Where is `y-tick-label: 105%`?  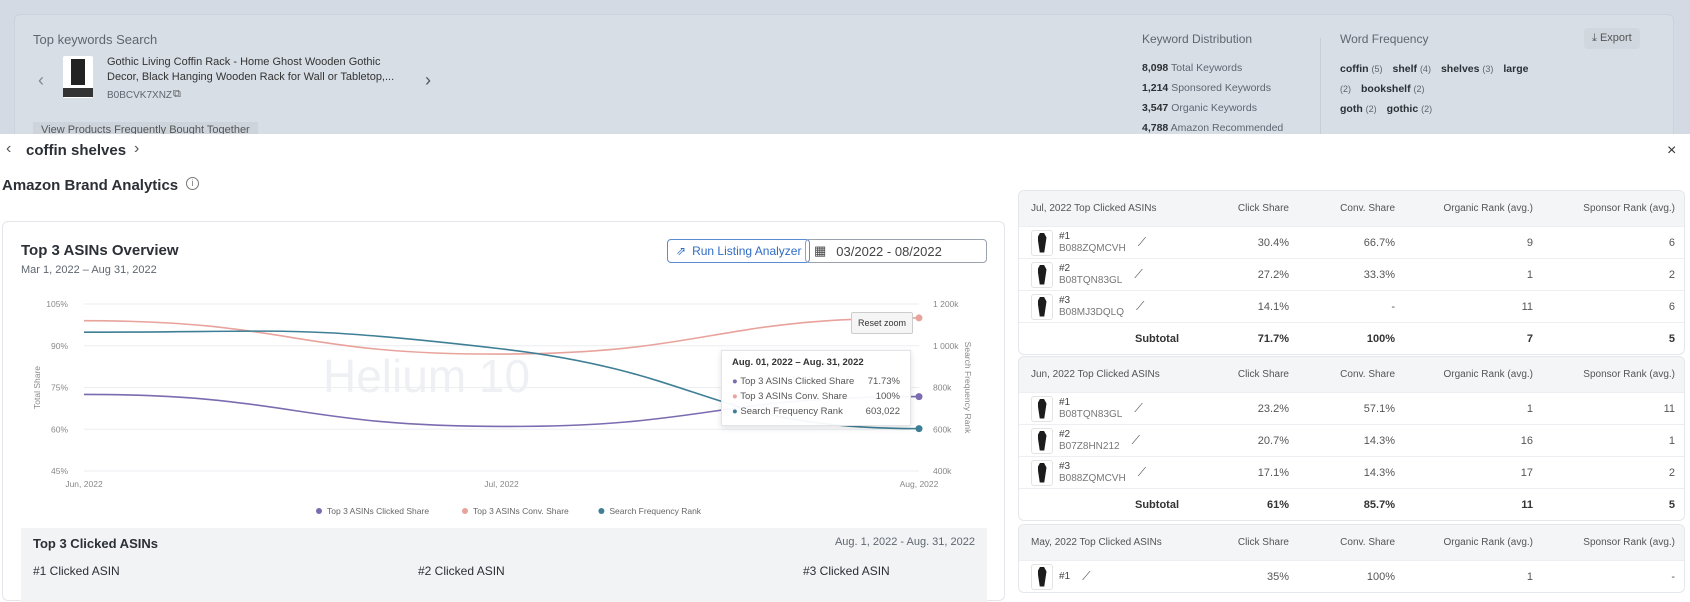 y-tick-label: 105% is located at coordinates (57, 304).